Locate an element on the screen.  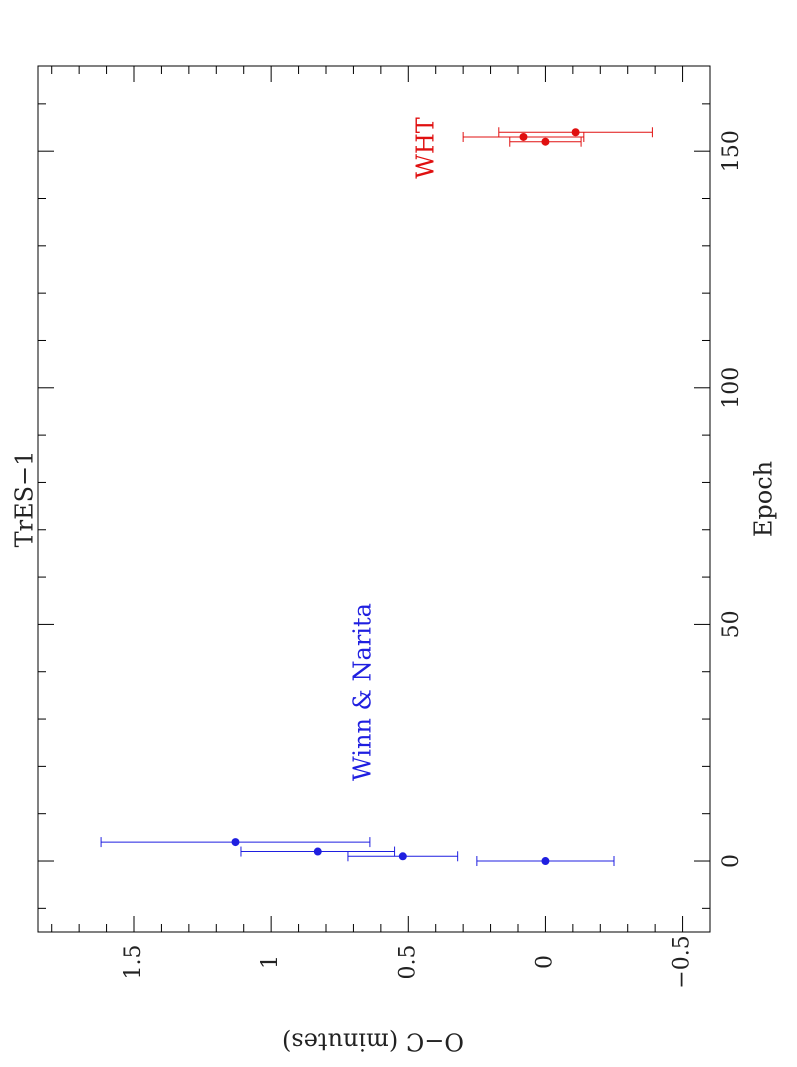
x-axis-title: Epoch is located at coordinates (764, 499).